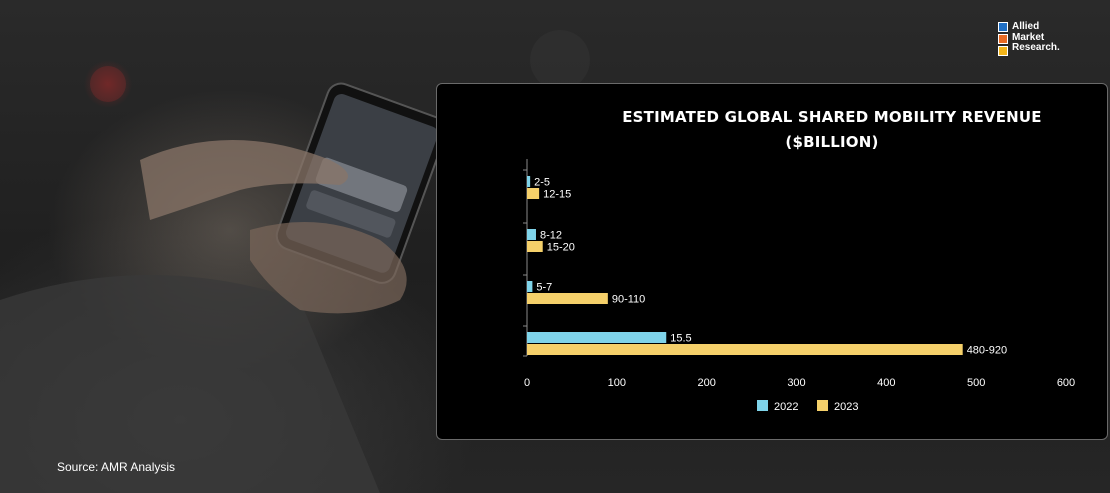 Image resolution: width=1110 pixels, height=493 pixels. I want to click on legend-swatch-2022, so click(762, 405).